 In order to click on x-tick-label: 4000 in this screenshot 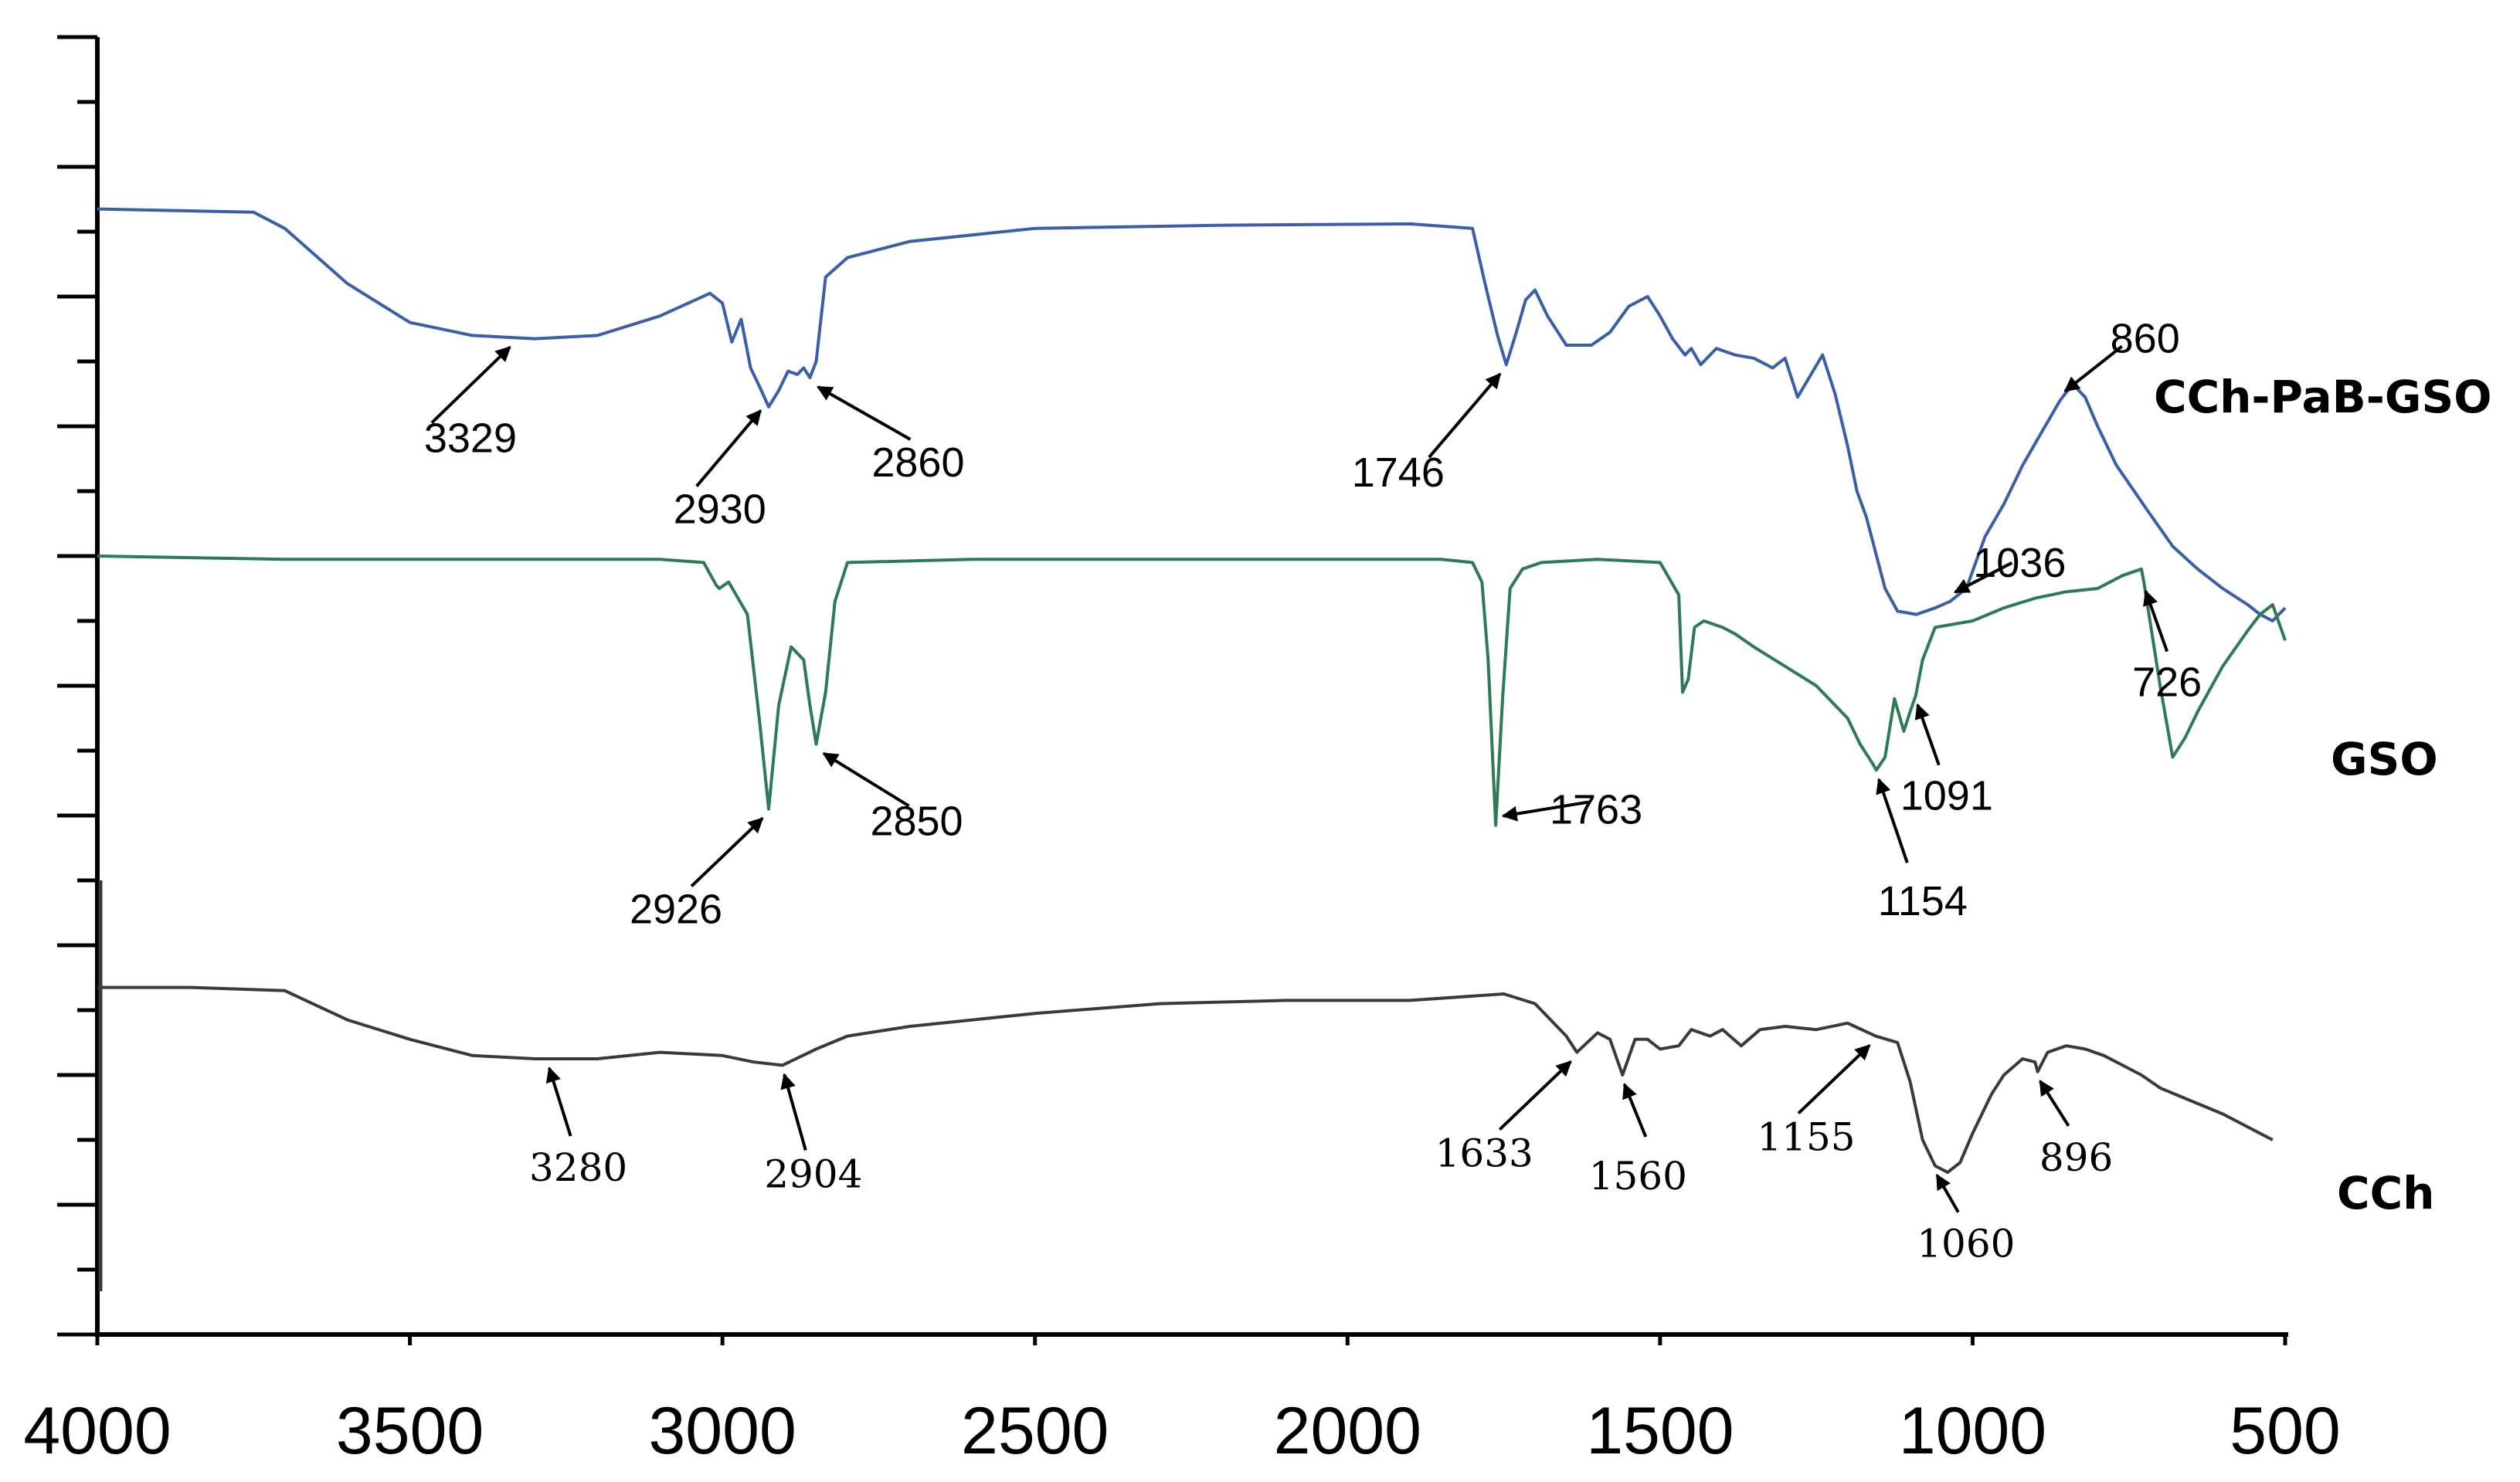, I will do `click(97, 1431)`.